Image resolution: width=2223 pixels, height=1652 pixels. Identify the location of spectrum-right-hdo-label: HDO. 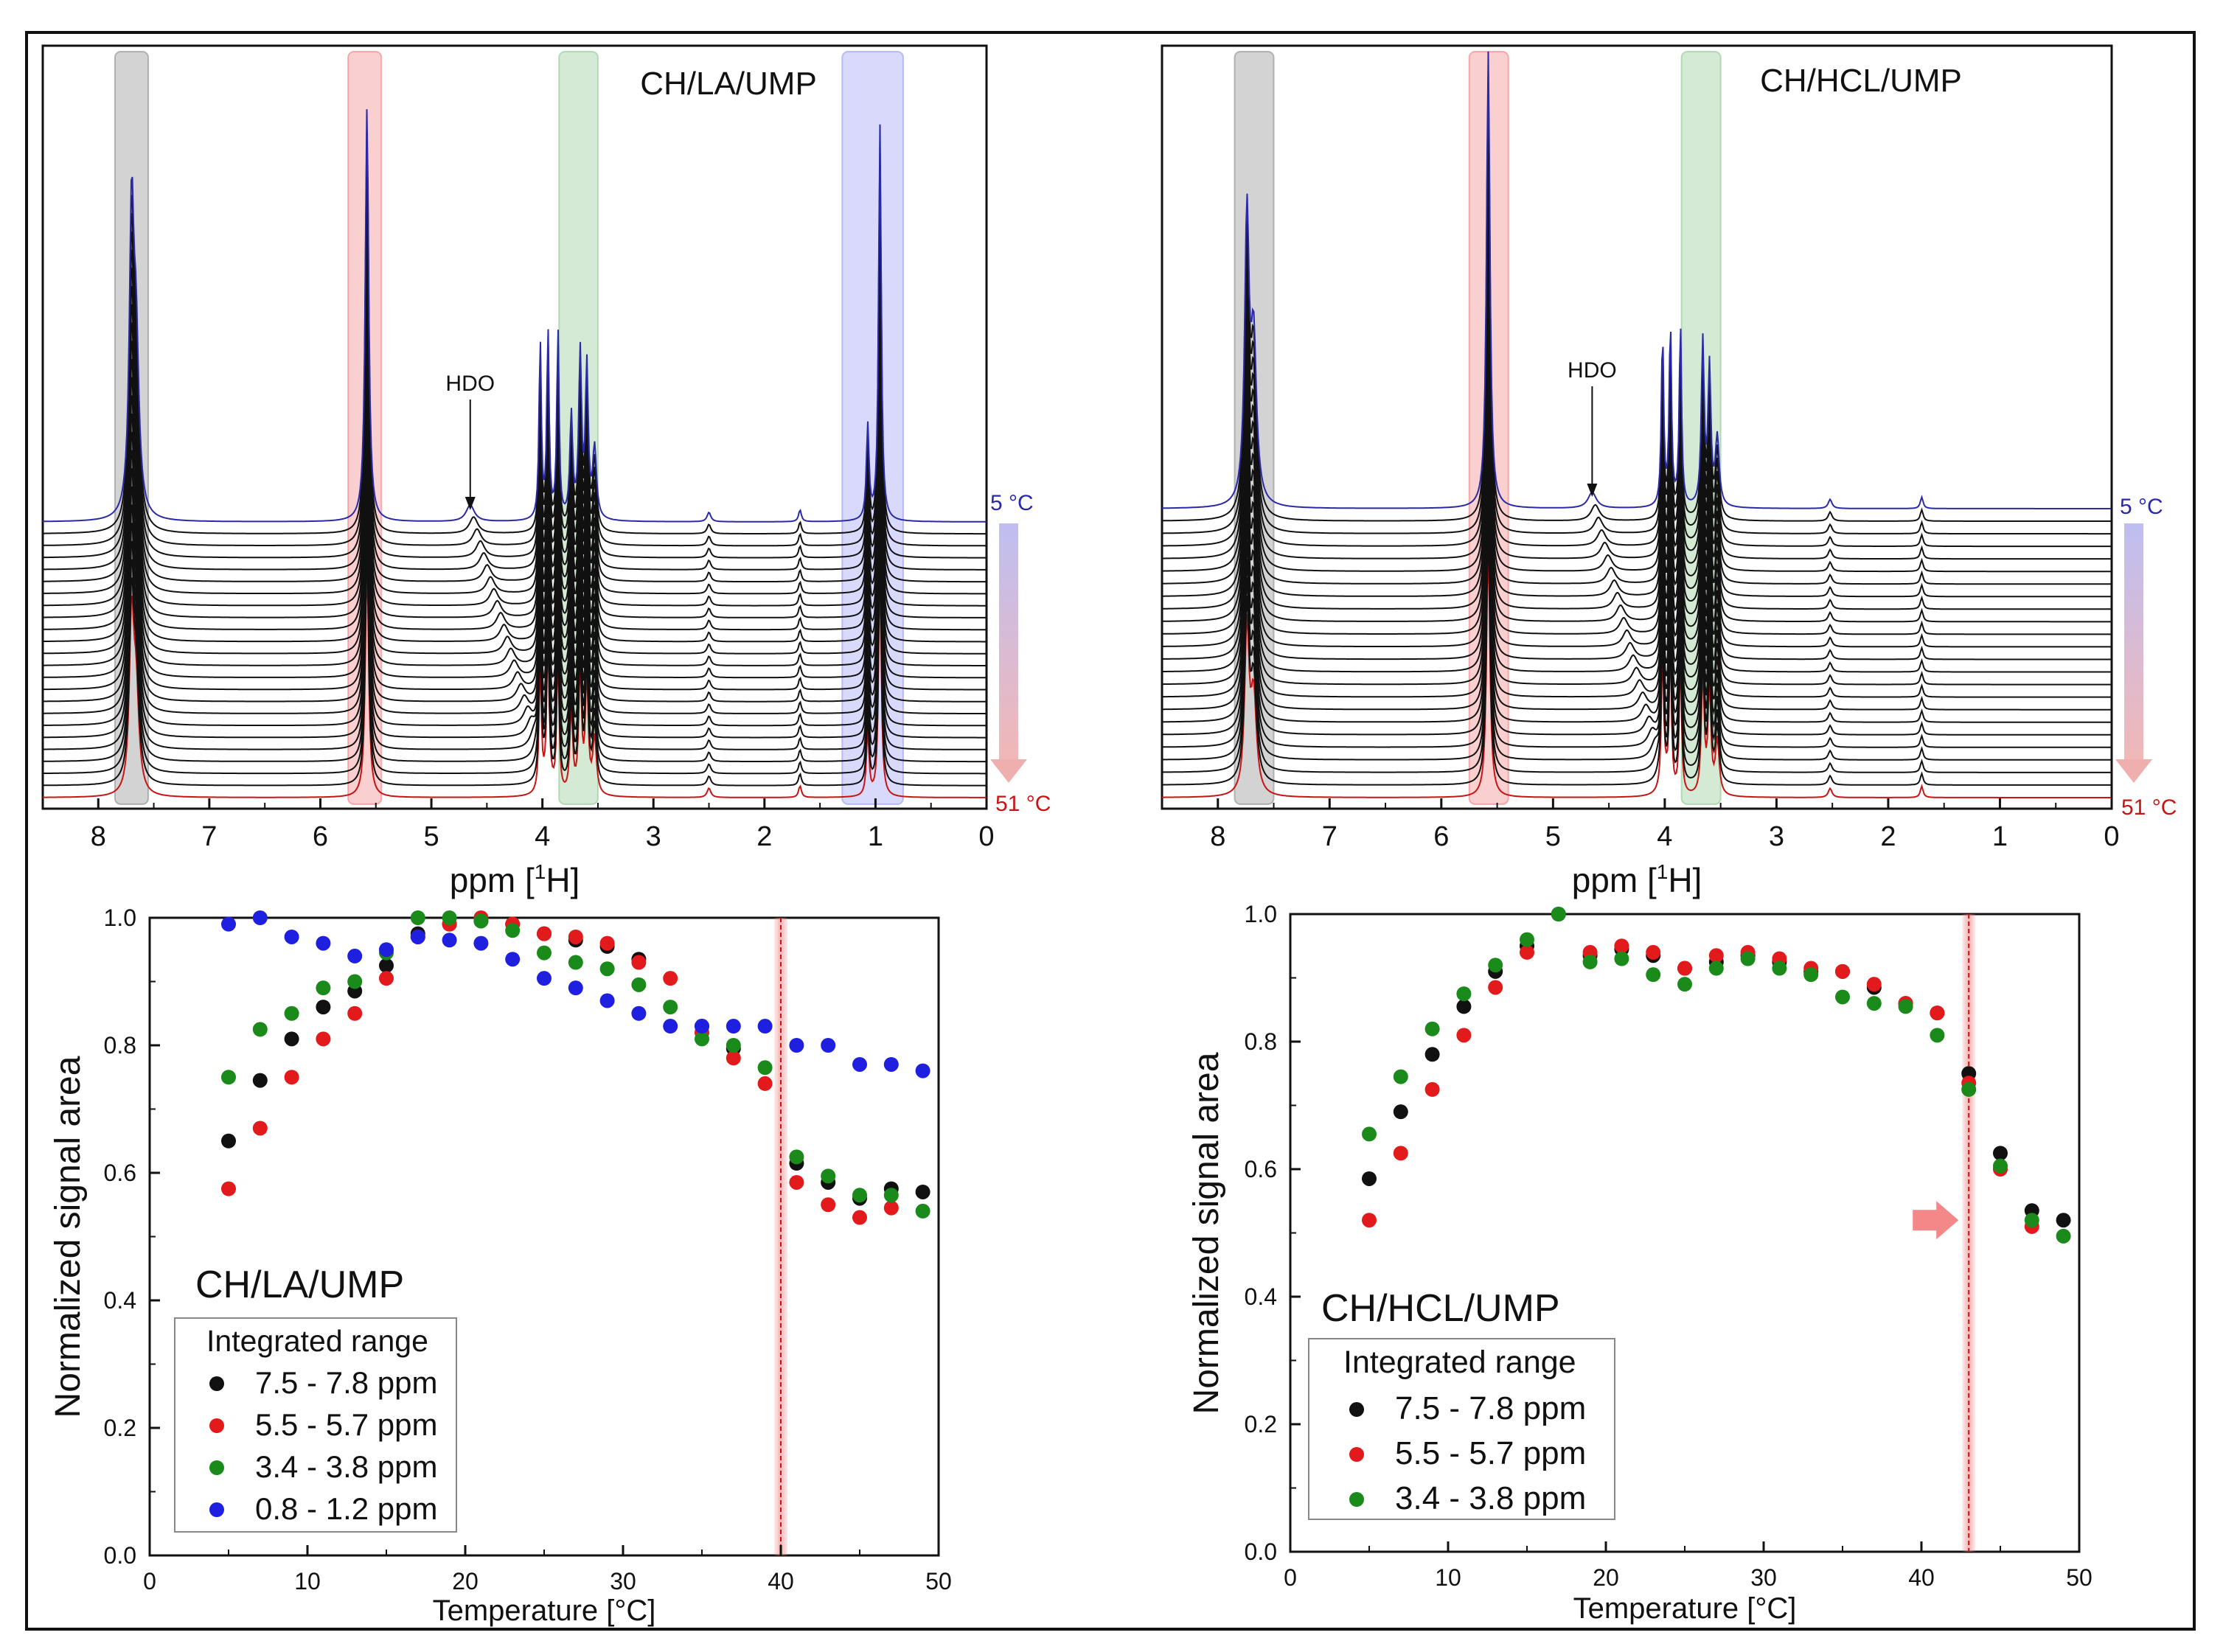
(1592, 370).